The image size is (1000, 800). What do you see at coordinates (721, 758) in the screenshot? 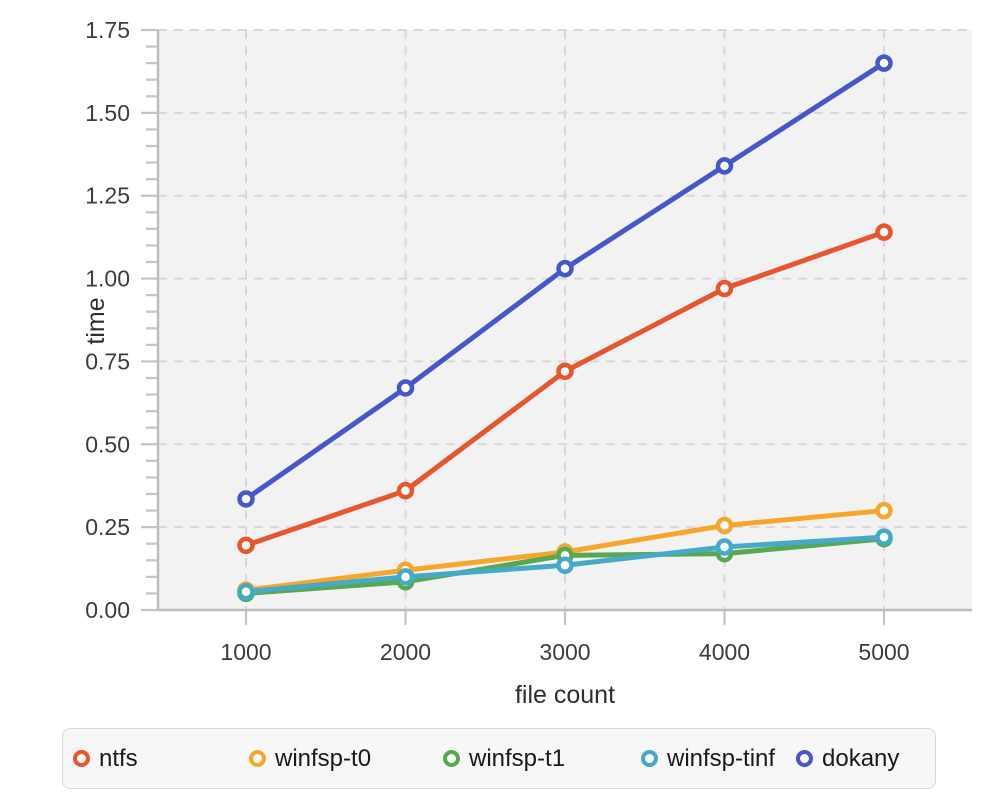
I see `legend-label-winfsp-tinf: winfsp-tinf` at bounding box center [721, 758].